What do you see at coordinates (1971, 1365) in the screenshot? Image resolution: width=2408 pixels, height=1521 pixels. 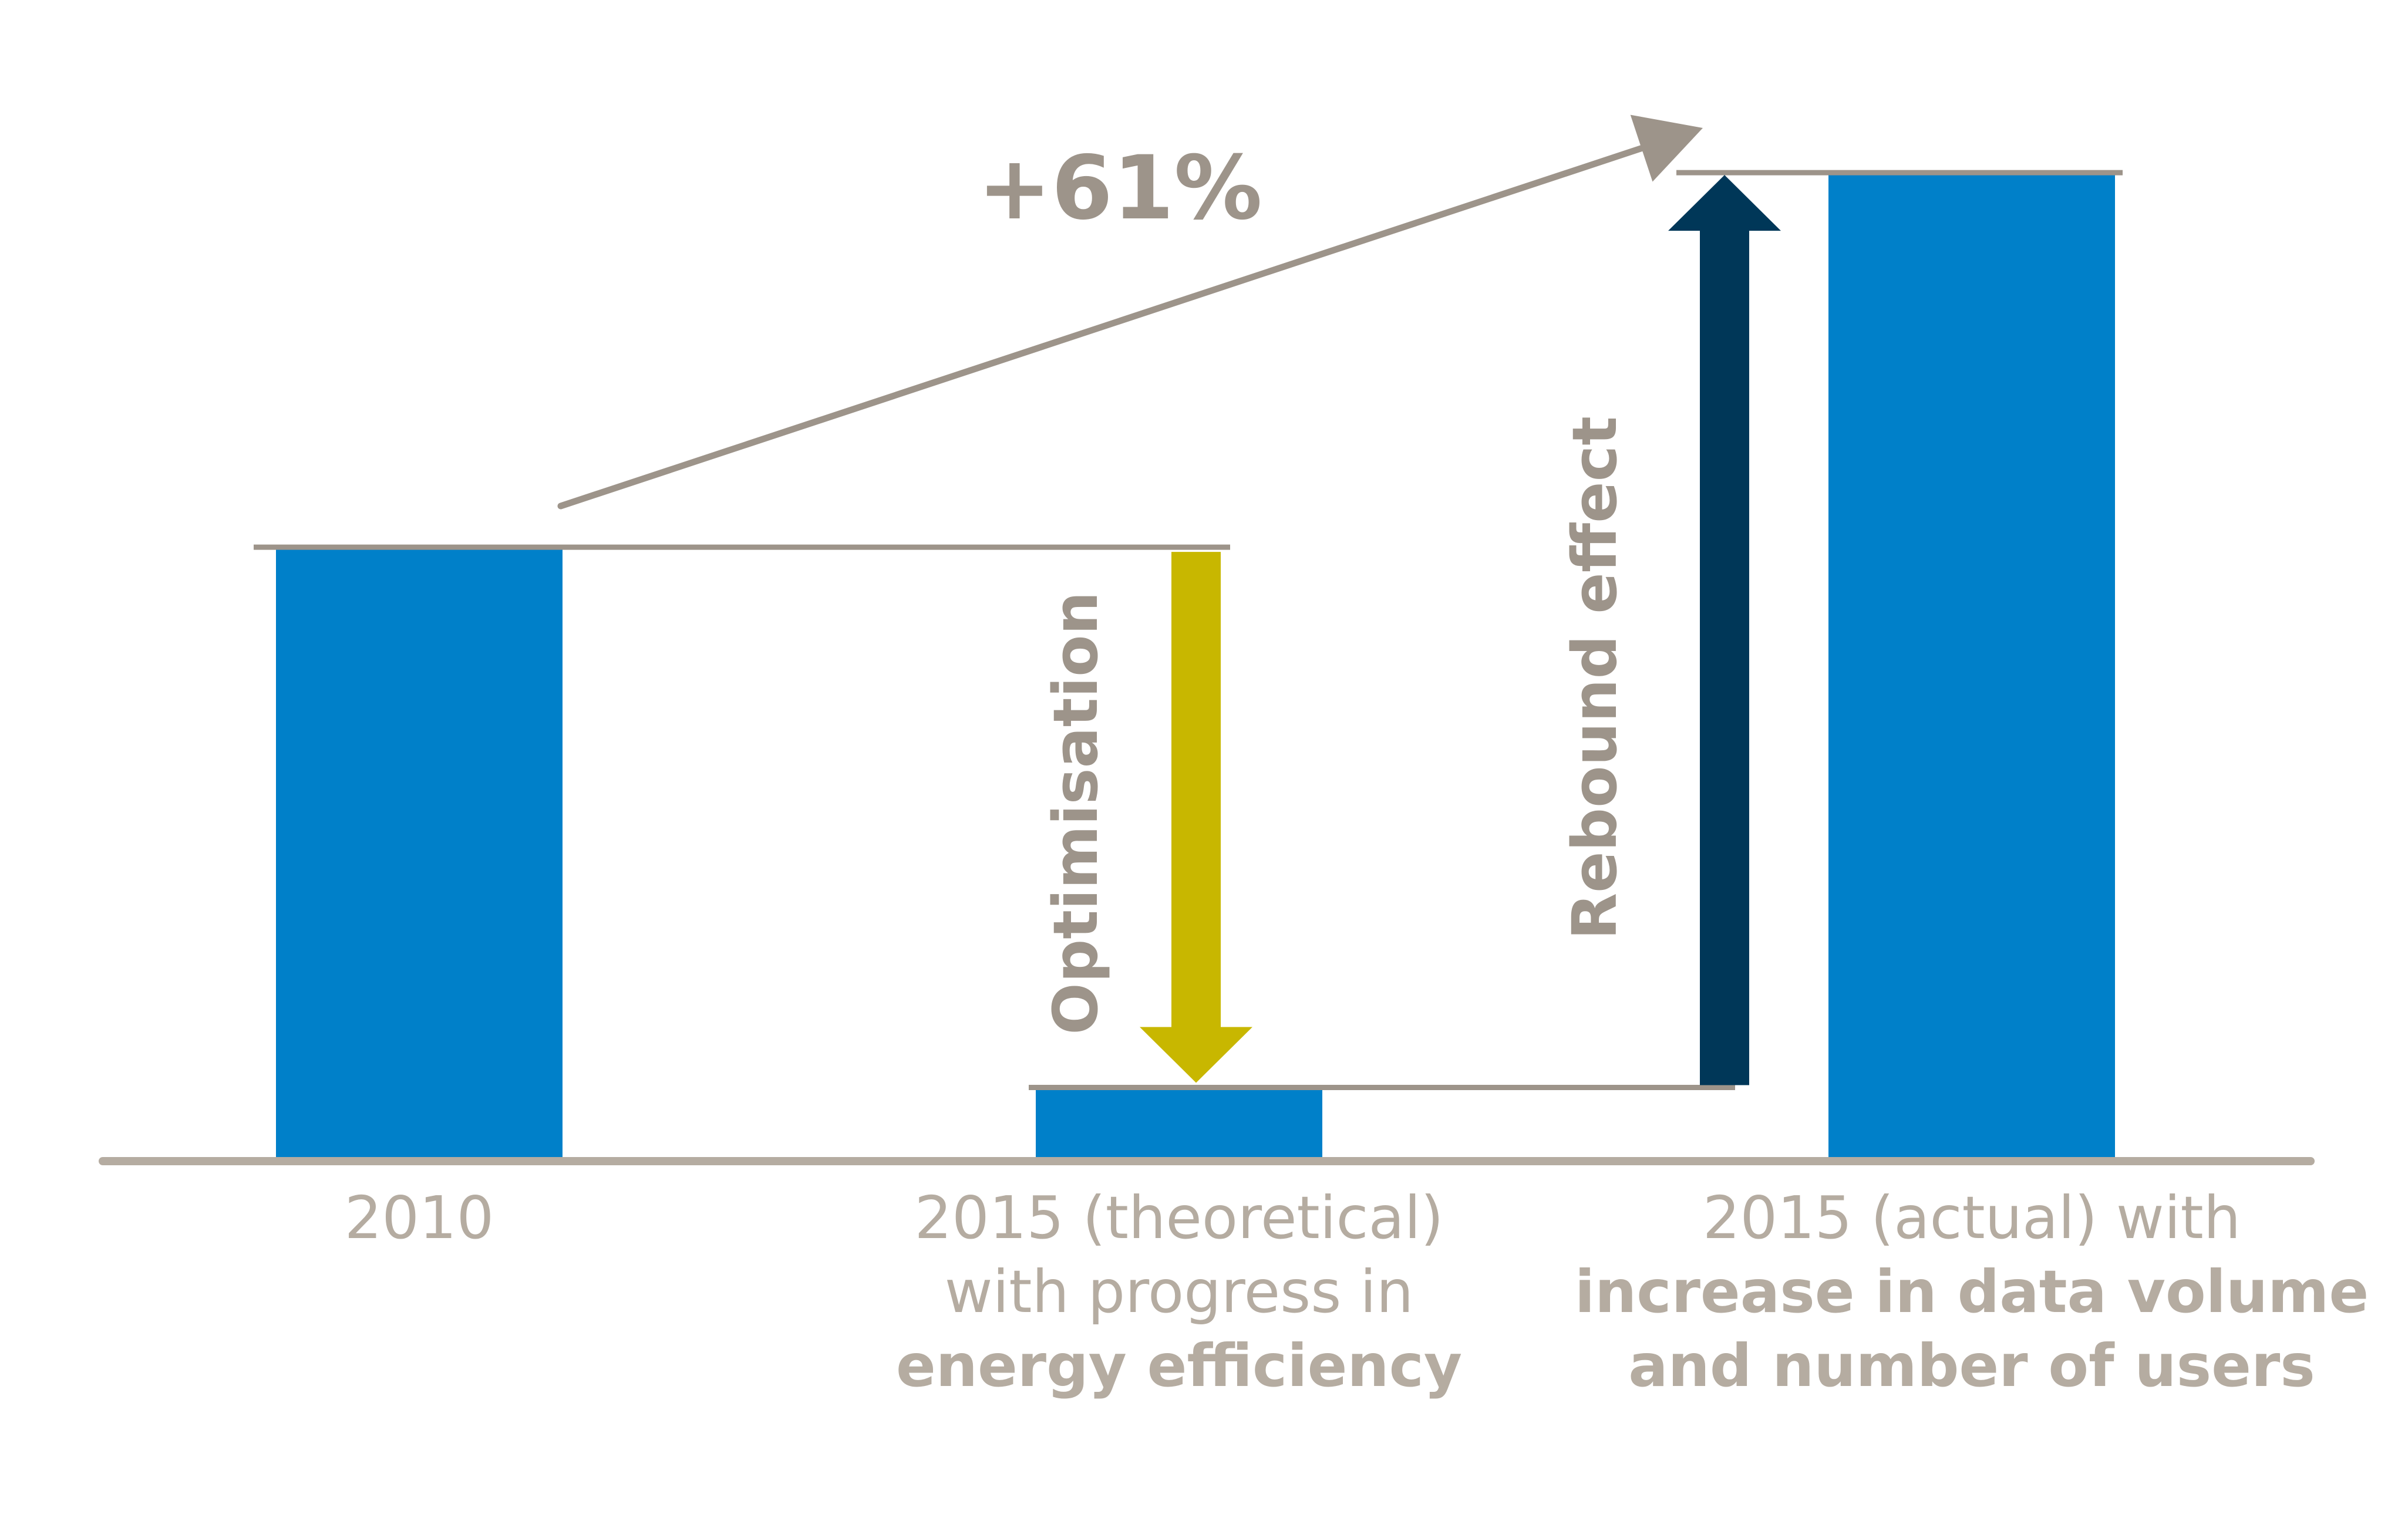 I see `category-label-line: and number of users` at bounding box center [1971, 1365].